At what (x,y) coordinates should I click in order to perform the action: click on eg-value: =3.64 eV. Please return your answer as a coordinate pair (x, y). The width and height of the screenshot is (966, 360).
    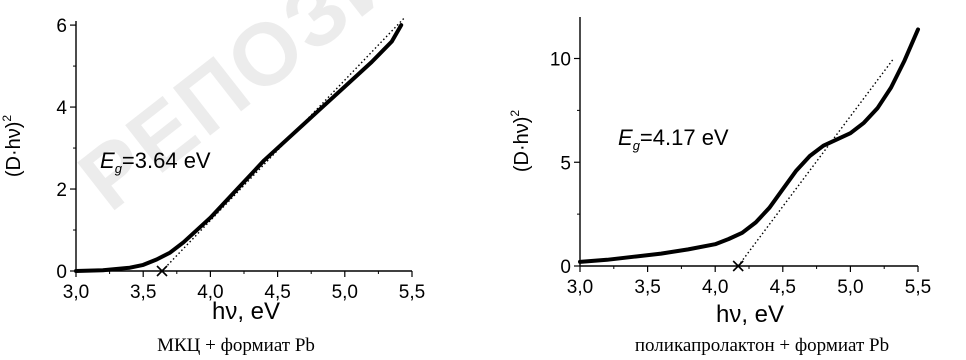
    Looking at the image, I should click on (166, 160).